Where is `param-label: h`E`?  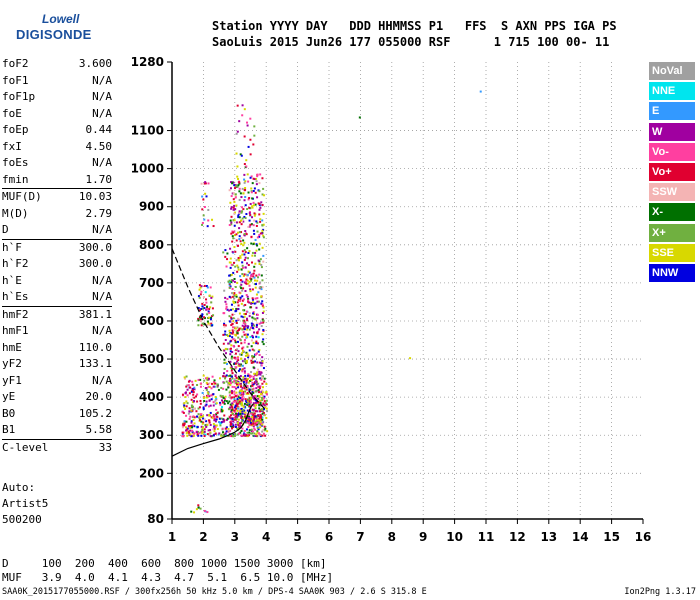 param-label: h`E is located at coordinates (12, 280).